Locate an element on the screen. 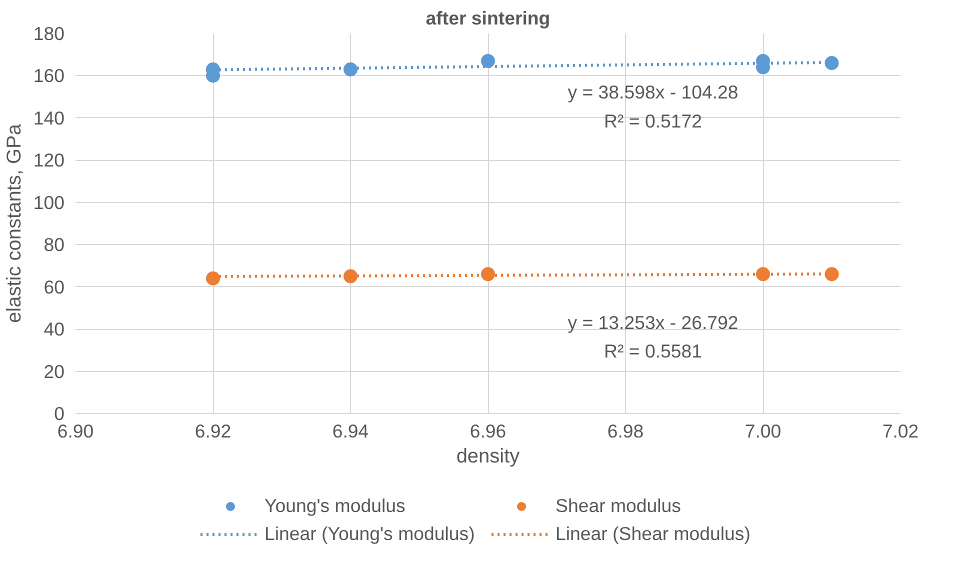 The width and height of the screenshot is (955, 585). y-tick-label: 140 is located at coordinates (49, 117).